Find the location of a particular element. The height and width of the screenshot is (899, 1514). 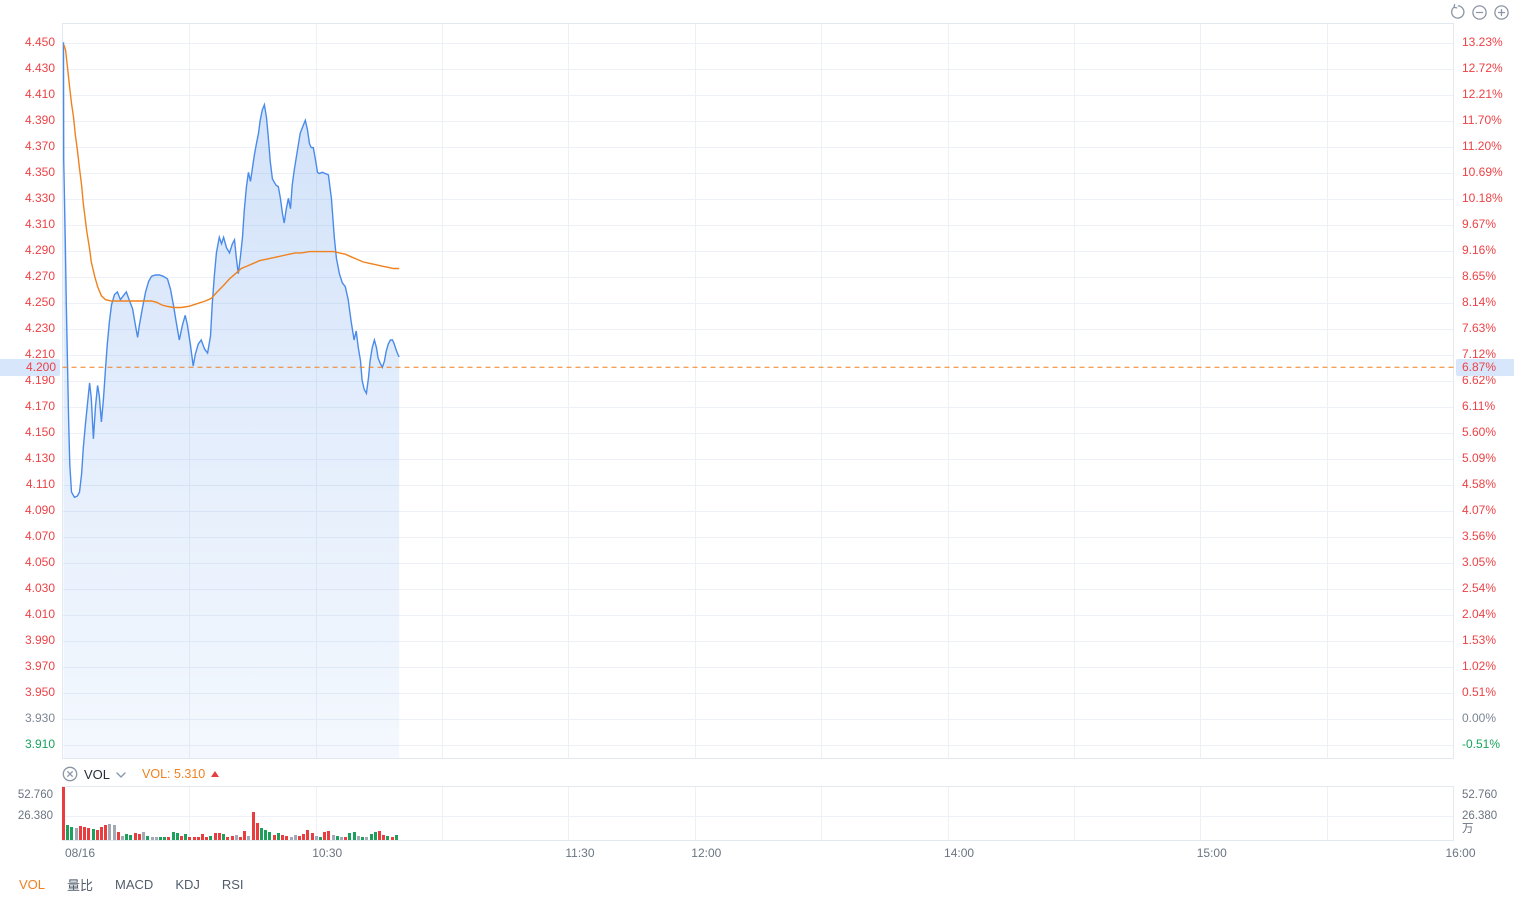

tab-macd: MACD is located at coordinates (134, 884).